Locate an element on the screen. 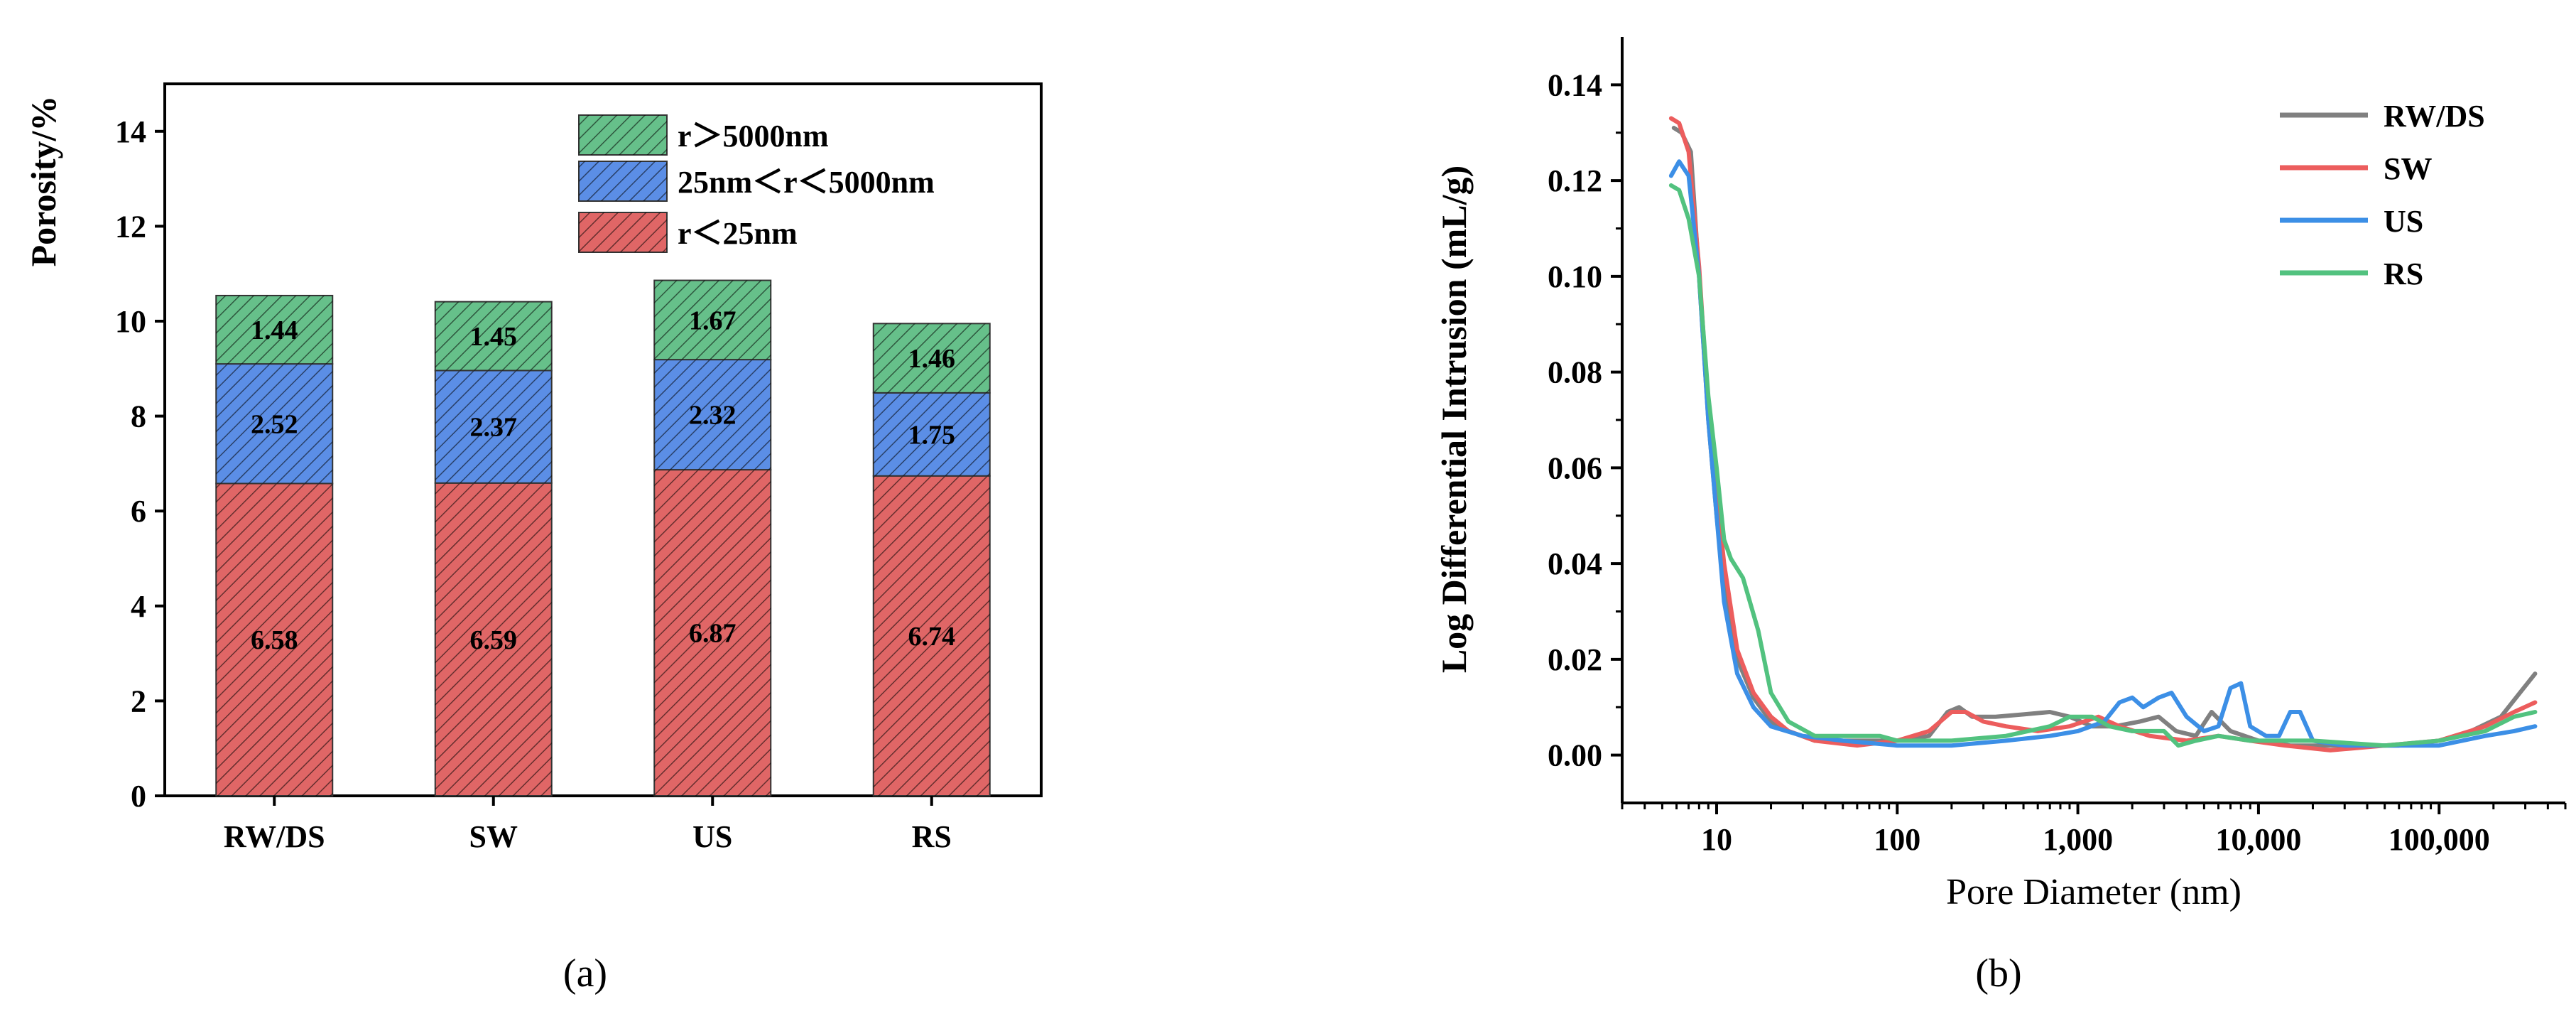 The height and width of the screenshot is (1009, 2576). legend-label-small-pores: r＜25nm is located at coordinates (738, 234).